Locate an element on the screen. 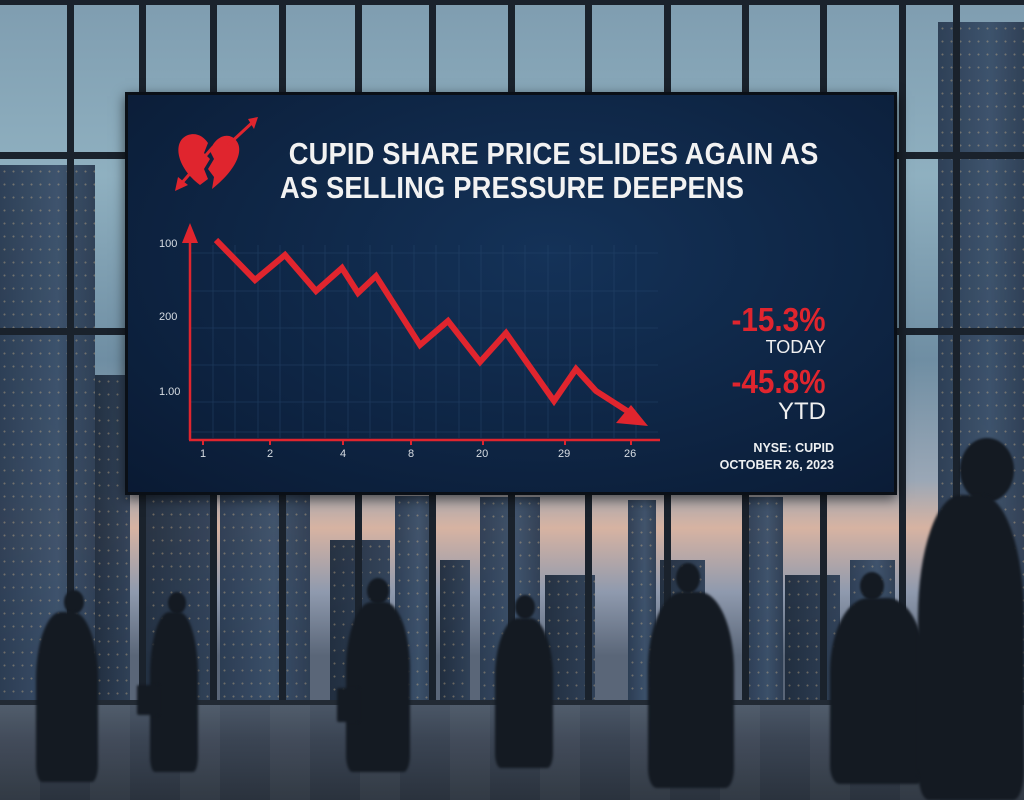 The height and width of the screenshot is (800, 1024). chart-axes is located at coordinates (424, 334).